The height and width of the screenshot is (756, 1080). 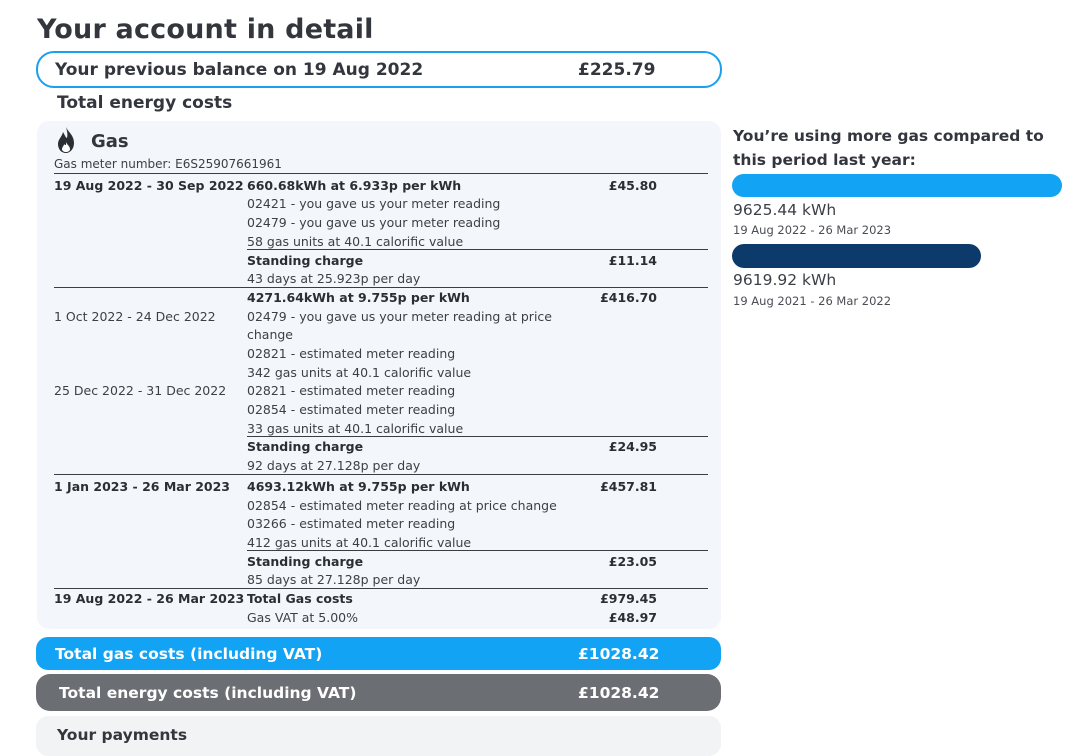 What do you see at coordinates (239, 70) in the screenshot?
I see `previous-balance-label: Your previous balance on 19 Aug 2022` at bounding box center [239, 70].